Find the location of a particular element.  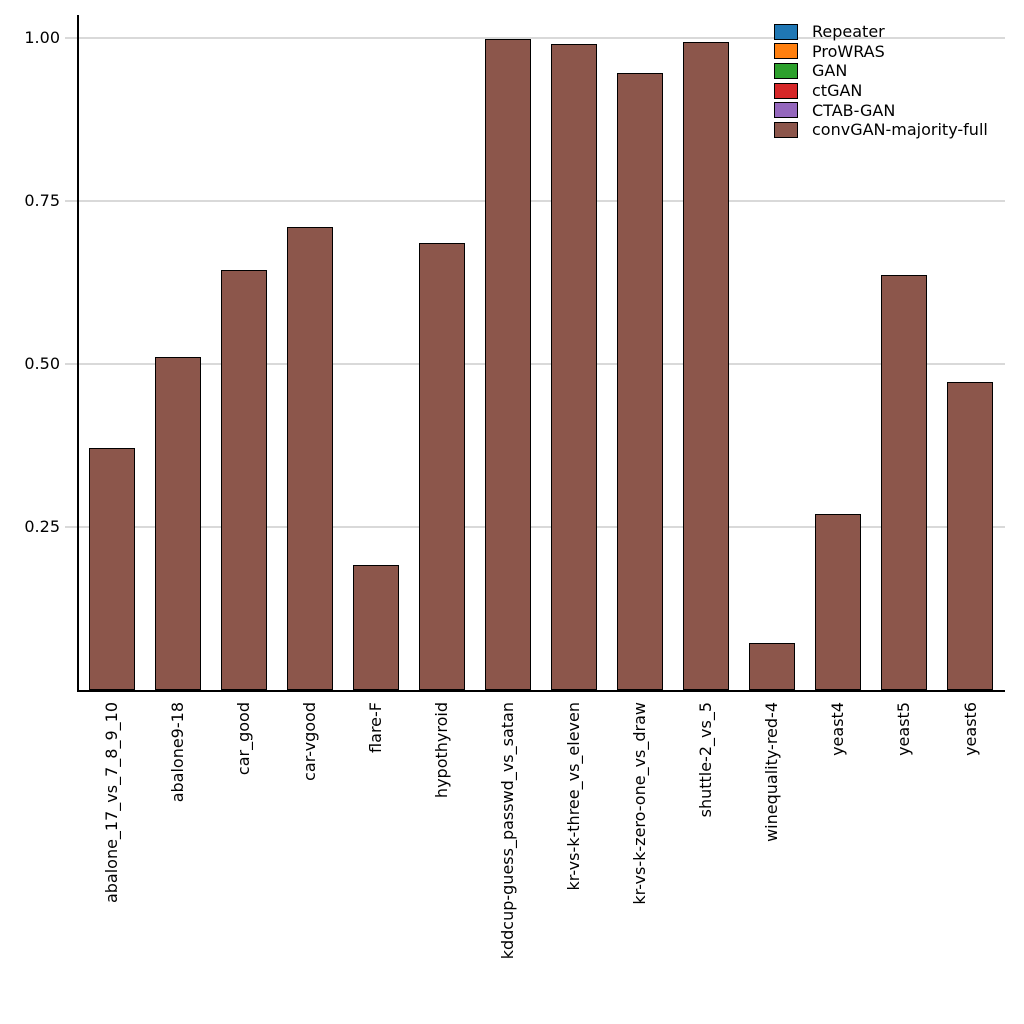

x-tick-label-kr-vs-k-three_vs_eleven: kr-vs-k-three_vs_eleven is located at coordinates (574, 796).